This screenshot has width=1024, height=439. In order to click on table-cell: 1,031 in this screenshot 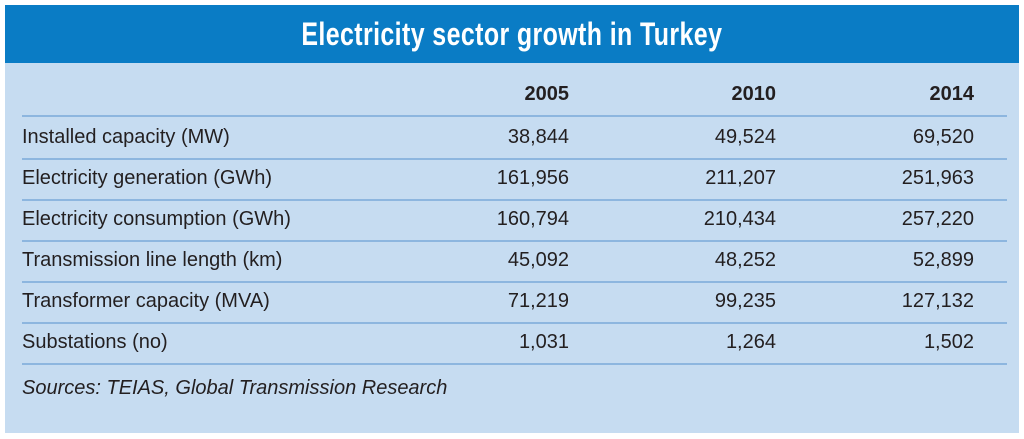, I will do `click(543, 342)`.